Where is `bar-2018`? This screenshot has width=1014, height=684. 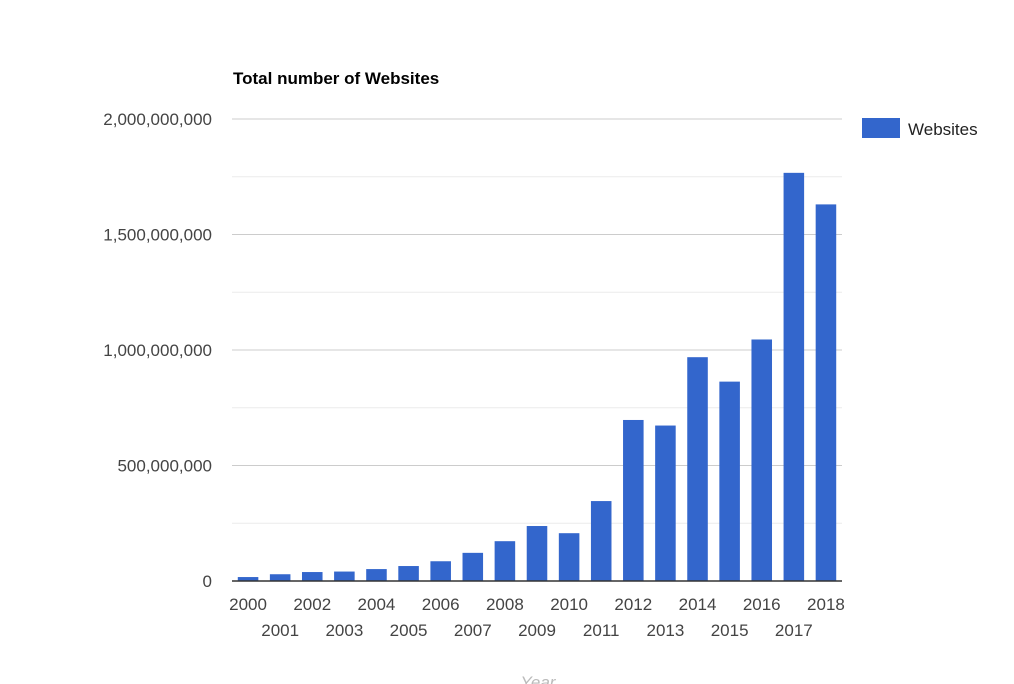
bar-2018 is located at coordinates (826, 392).